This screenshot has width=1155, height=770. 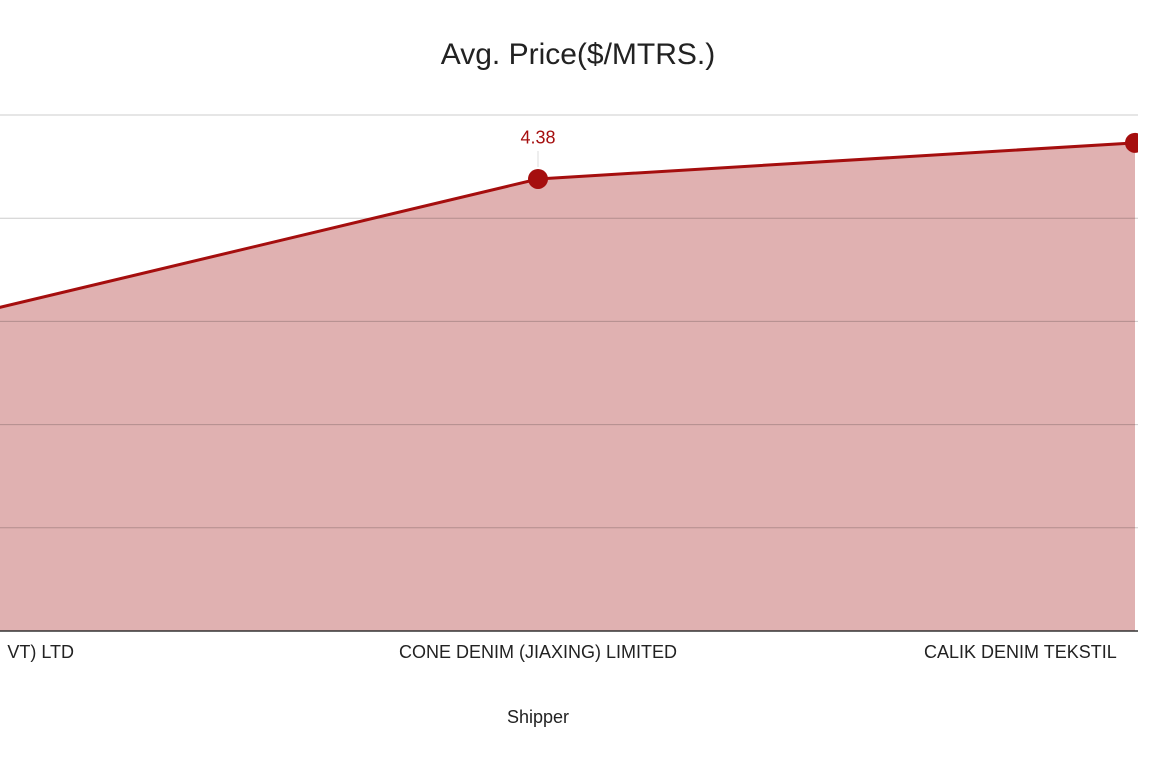 What do you see at coordinates (1020, 652) in the screenshot?
I see `x-tick-label: CALIK DENIM TEKSTIL` at bounding box center [1020, 652].